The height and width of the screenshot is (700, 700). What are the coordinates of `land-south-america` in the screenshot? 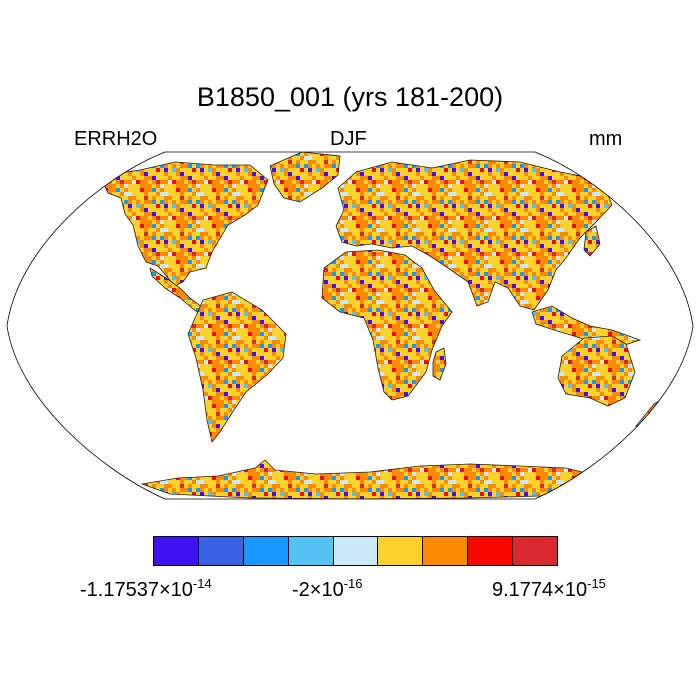 It's located at (237, 367).